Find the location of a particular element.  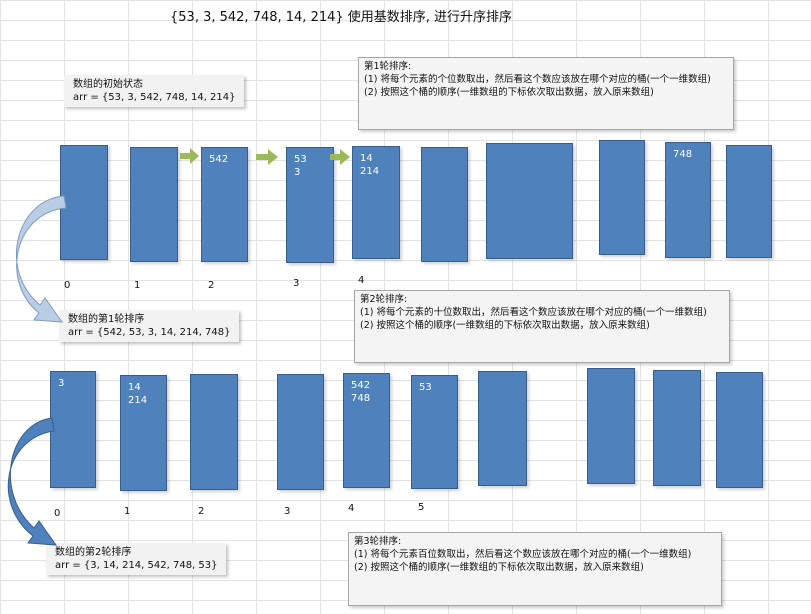

round2-bucket-5: 53 is located at coordinates (434, 432).